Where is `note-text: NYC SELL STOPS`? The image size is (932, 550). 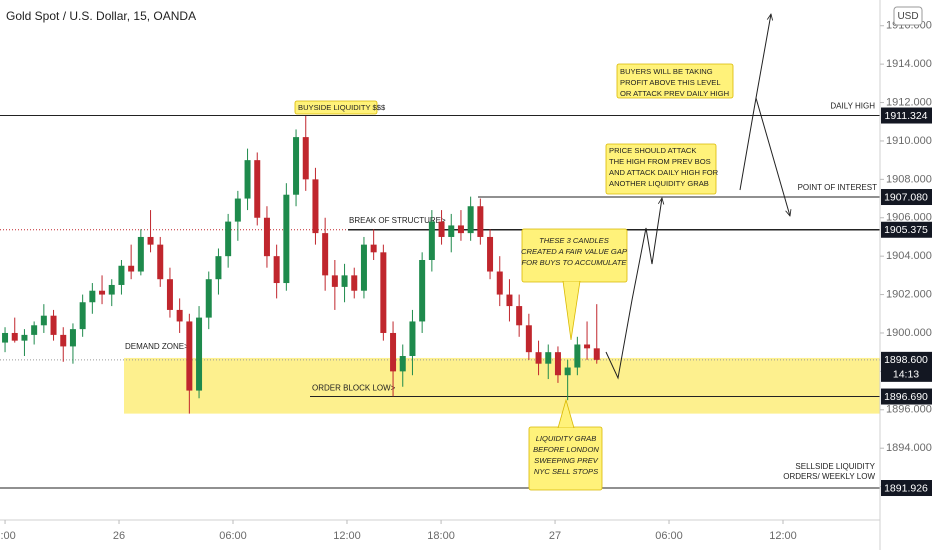 note-text: NYC SELL STOPS is located at coordinates (566, 471).